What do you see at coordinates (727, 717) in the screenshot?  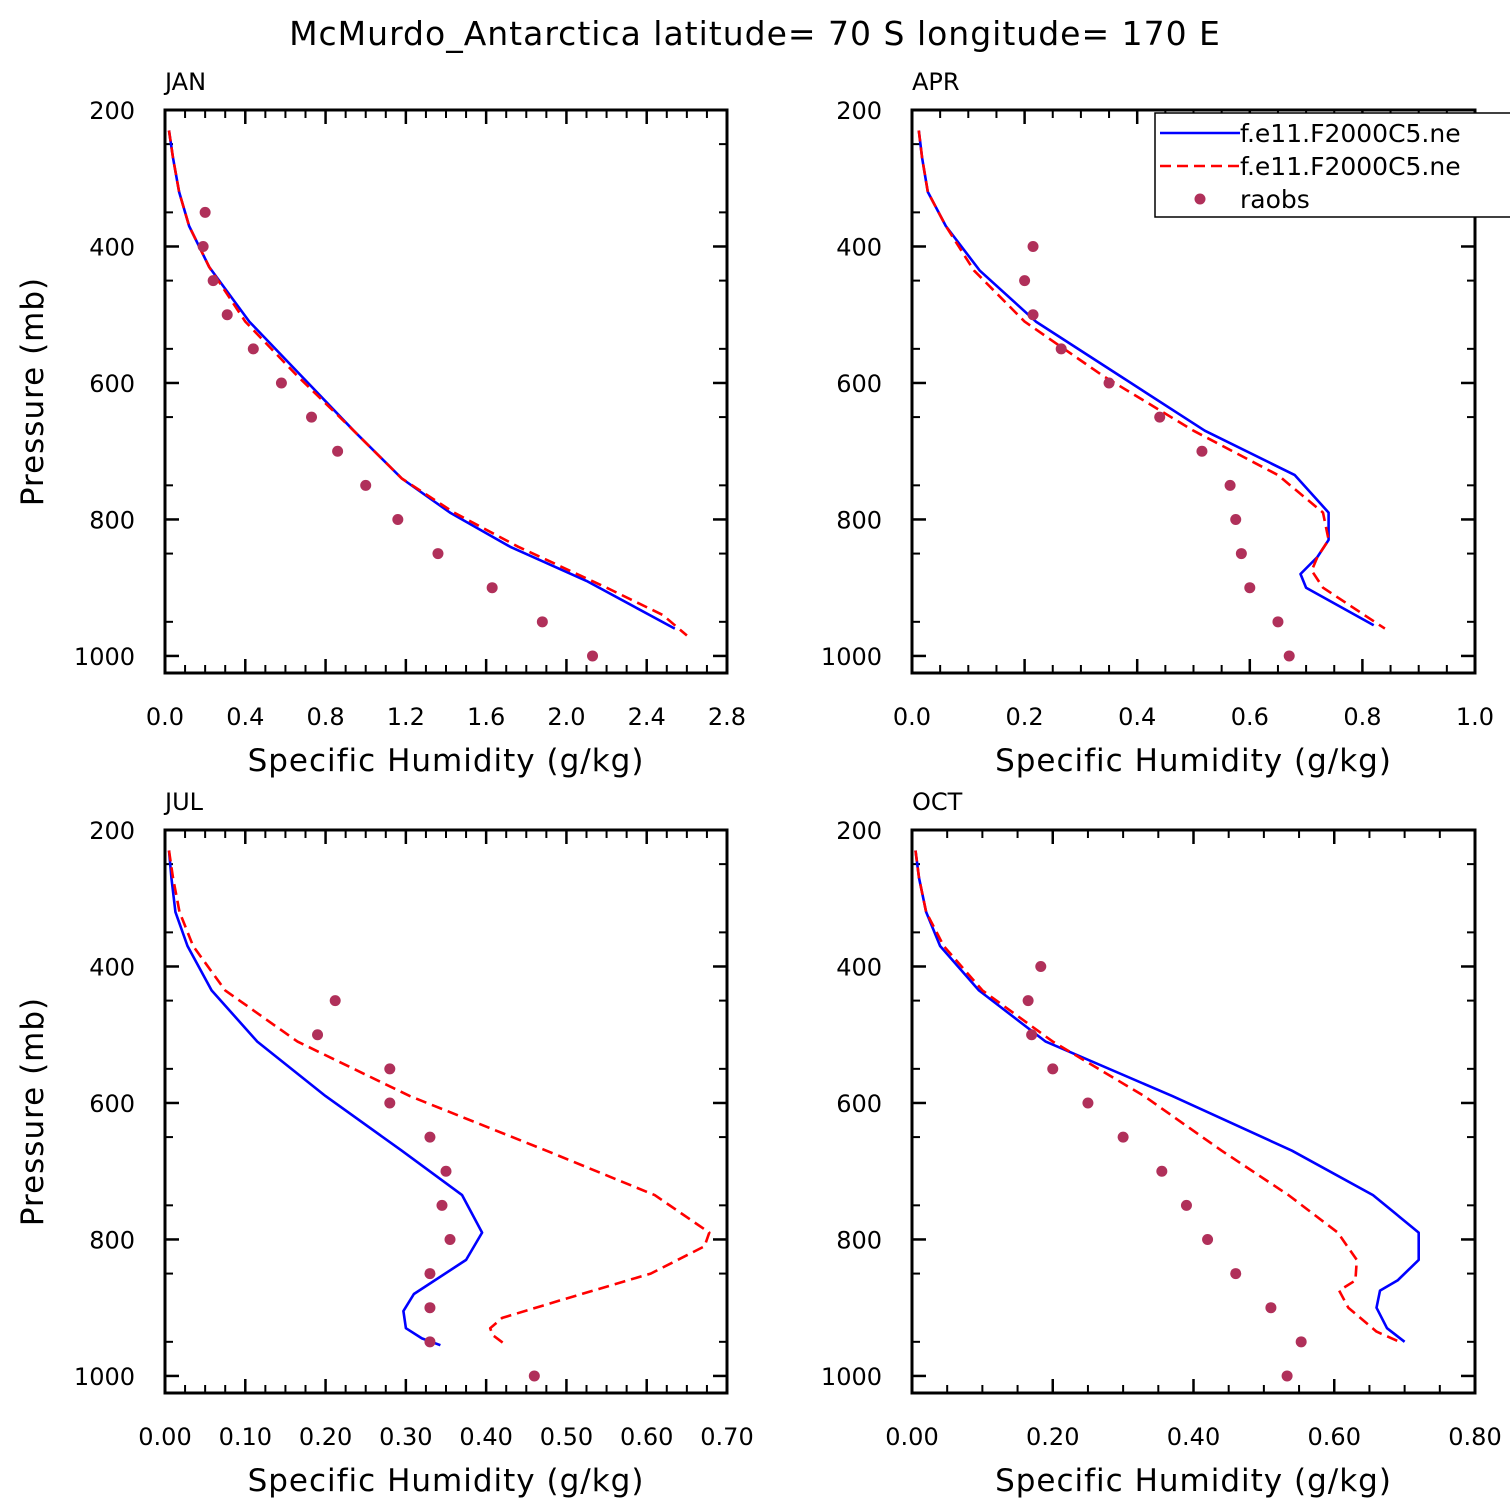 I see `x-tick-label: 2.8` at bounding box center [727, 717].